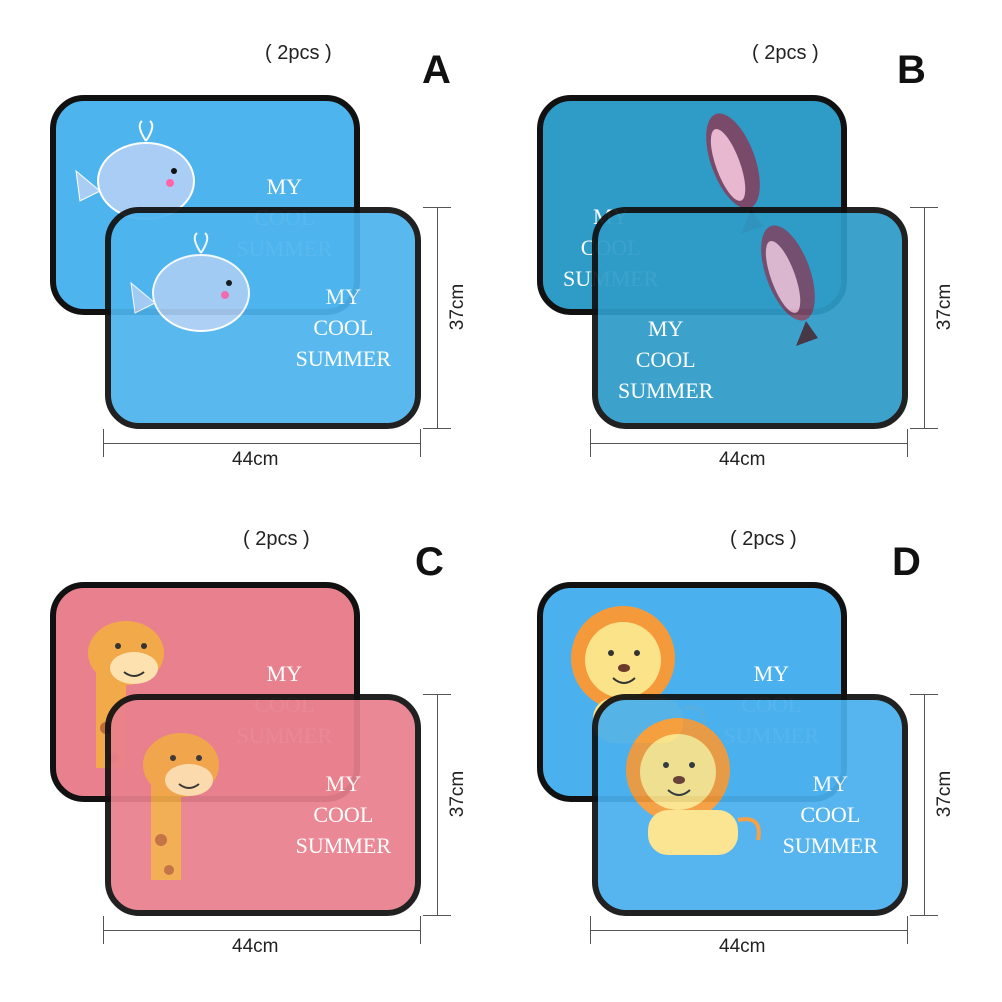  Describe the element at coordinates (906, 562) in the screenshot. I see `variant-letter: D` at that location.